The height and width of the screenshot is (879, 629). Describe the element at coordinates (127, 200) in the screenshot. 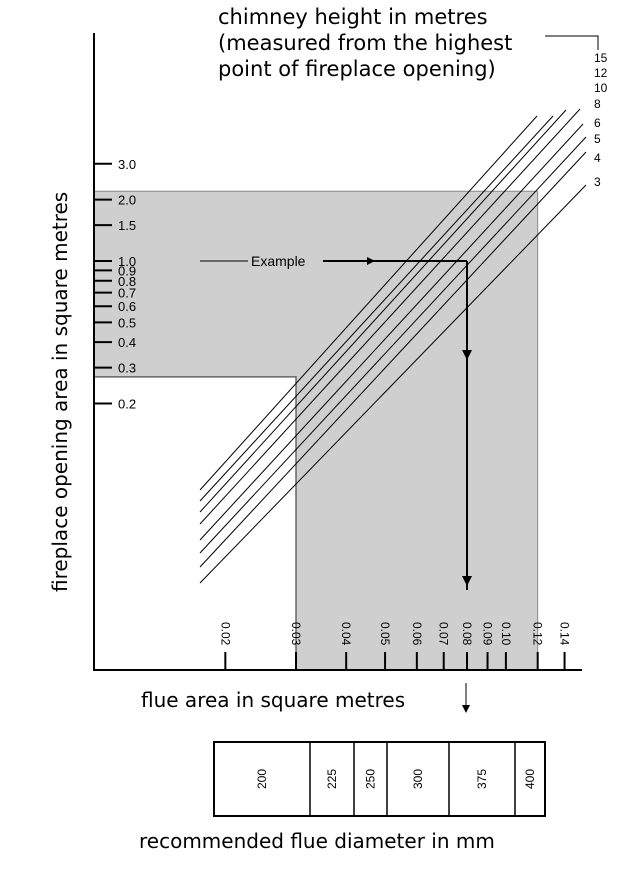

I see `y-tick-label: 2.0` at that location.